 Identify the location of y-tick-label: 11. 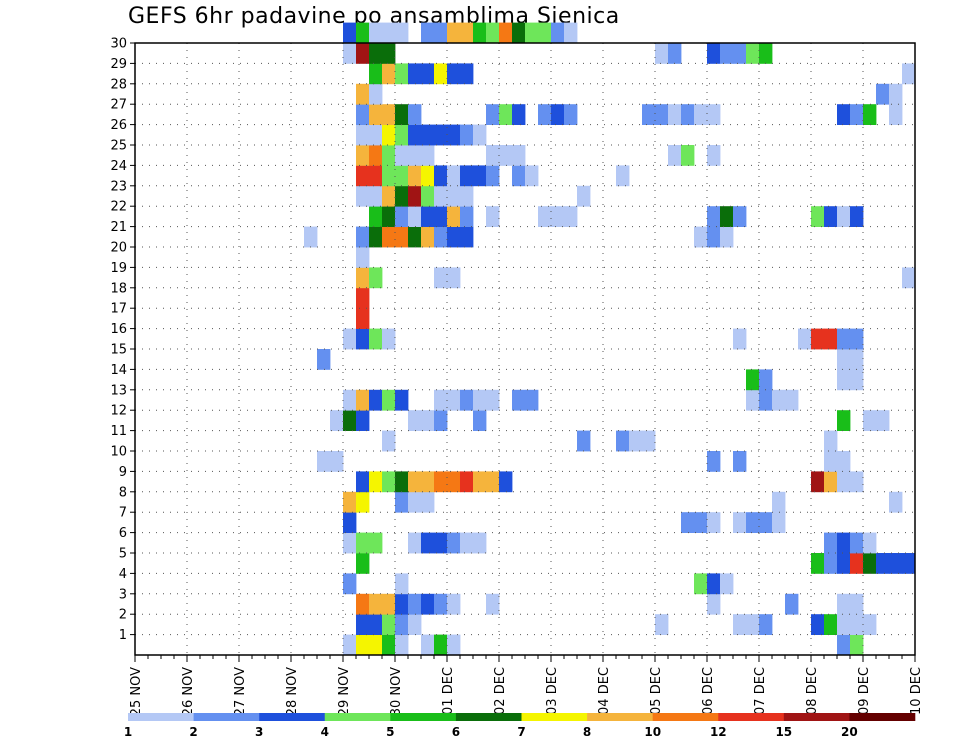
(118, 431).